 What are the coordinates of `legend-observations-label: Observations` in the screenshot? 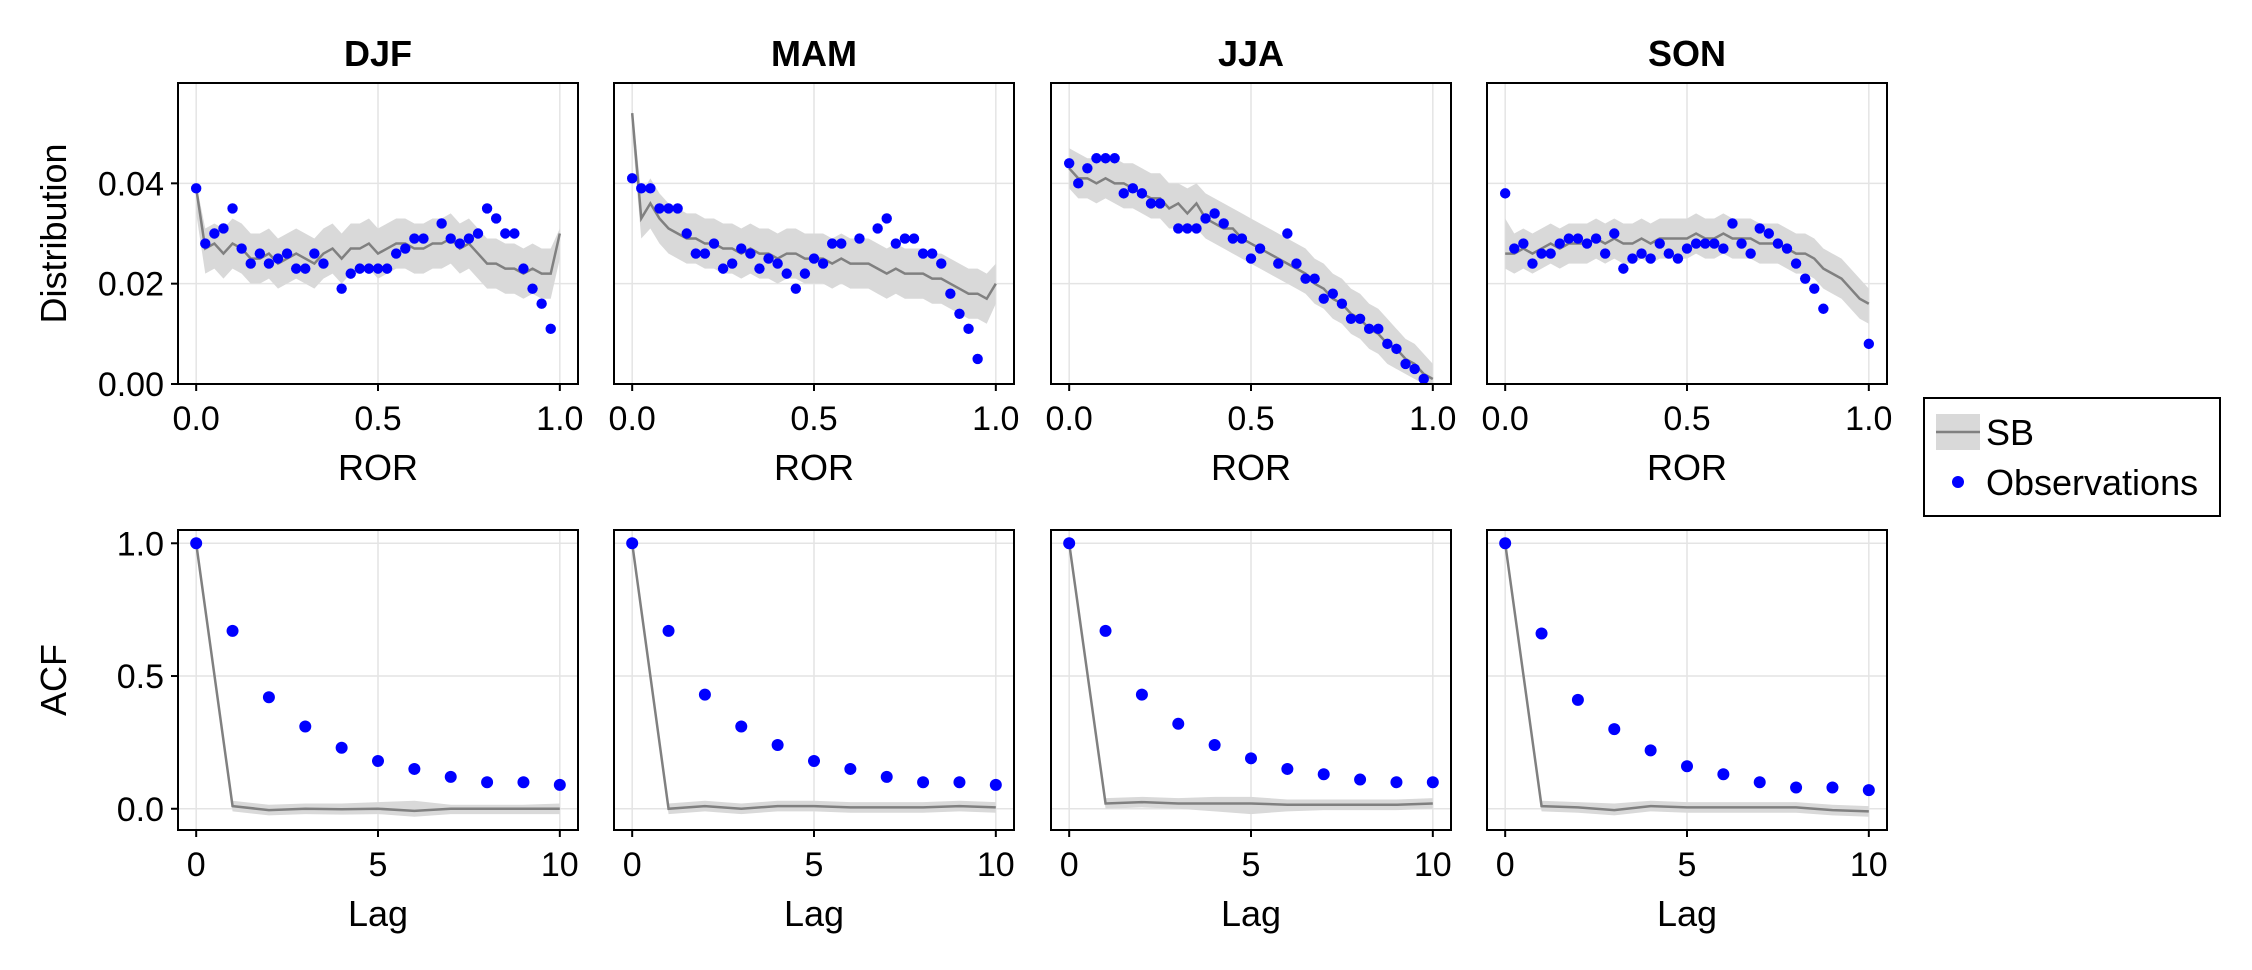 It's located at (2092, 482).